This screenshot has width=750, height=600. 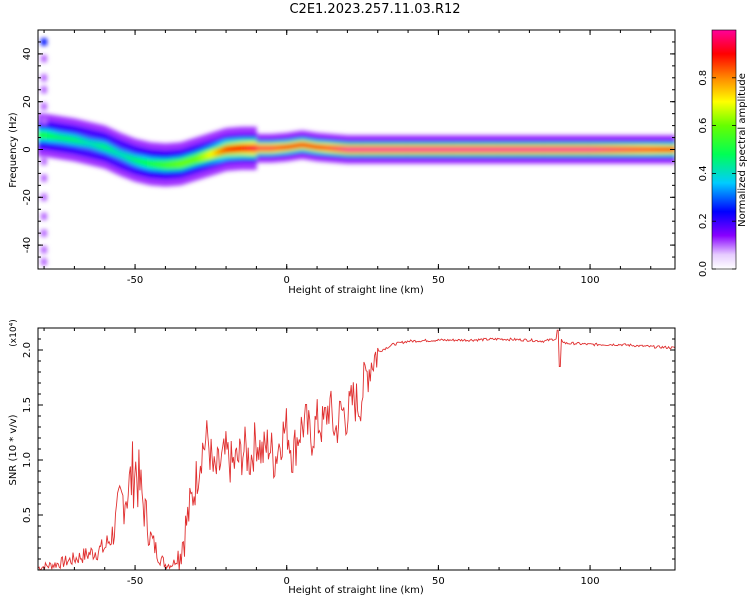 I want to click on bottom-y-tick-label: 0.5, so click(x=27, y=515).